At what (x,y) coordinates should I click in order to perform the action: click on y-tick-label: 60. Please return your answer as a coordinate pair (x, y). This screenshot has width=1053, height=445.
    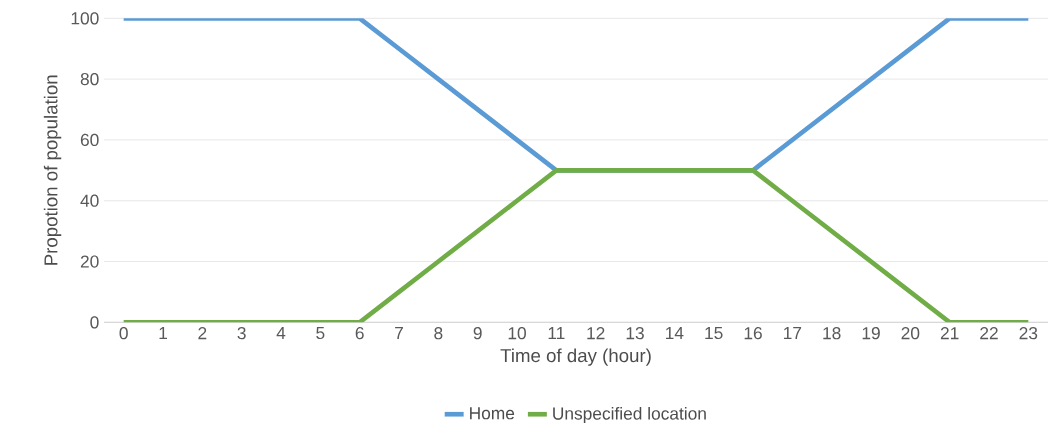
    Looking at the image, I should click on (89, 140).